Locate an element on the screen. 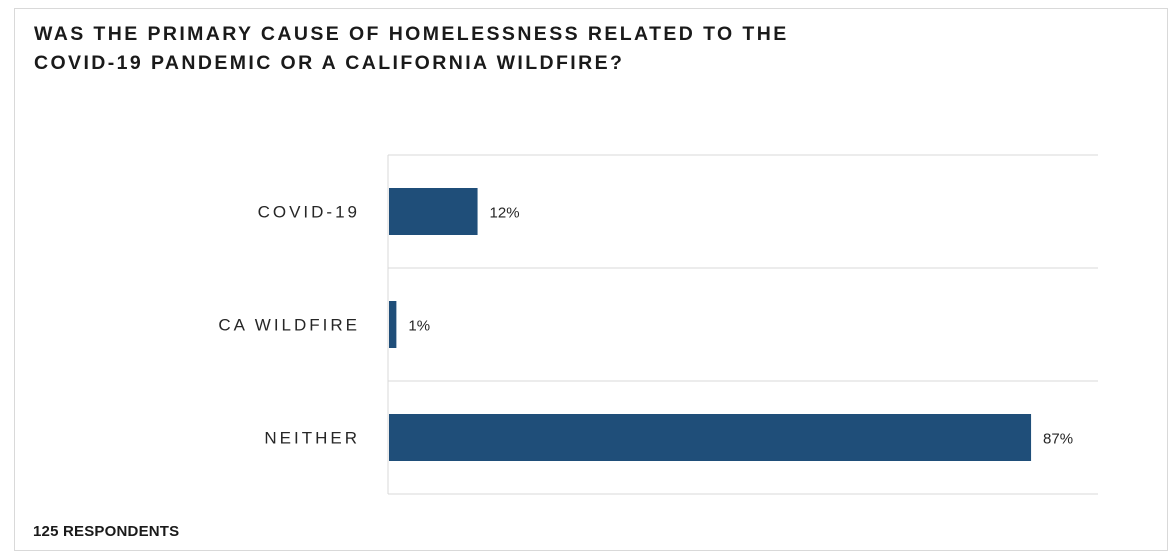 The image size is (1170, 553). category-label: CA WILDFIRE is located at coordinates (289, 325).